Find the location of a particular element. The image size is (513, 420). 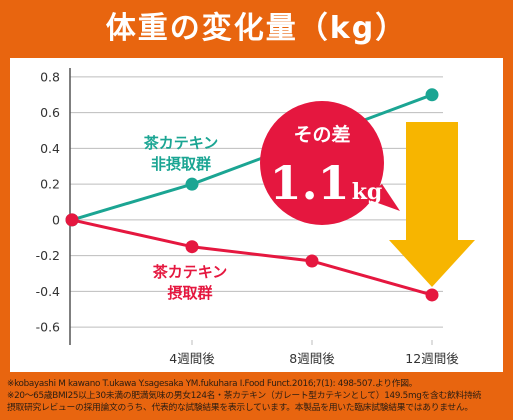

y-tick-label: 0.4 is located at coordinates (50, 148).